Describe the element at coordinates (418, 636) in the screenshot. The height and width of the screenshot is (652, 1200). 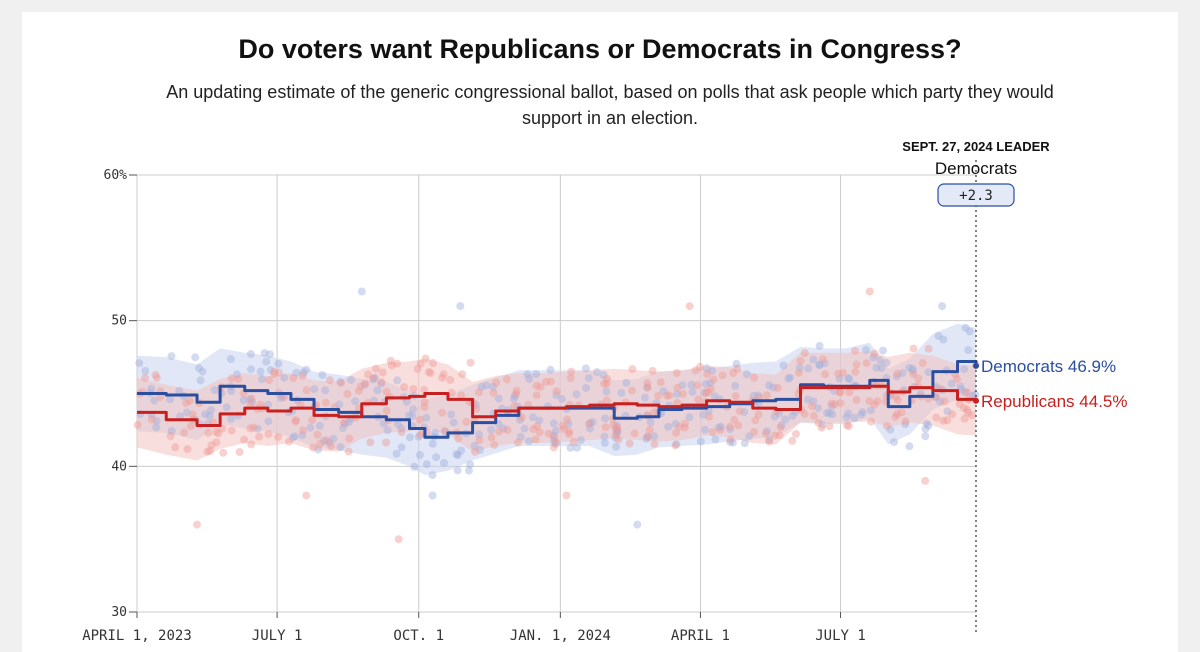
I see `x-tick-label: OCT. 1` at that location.